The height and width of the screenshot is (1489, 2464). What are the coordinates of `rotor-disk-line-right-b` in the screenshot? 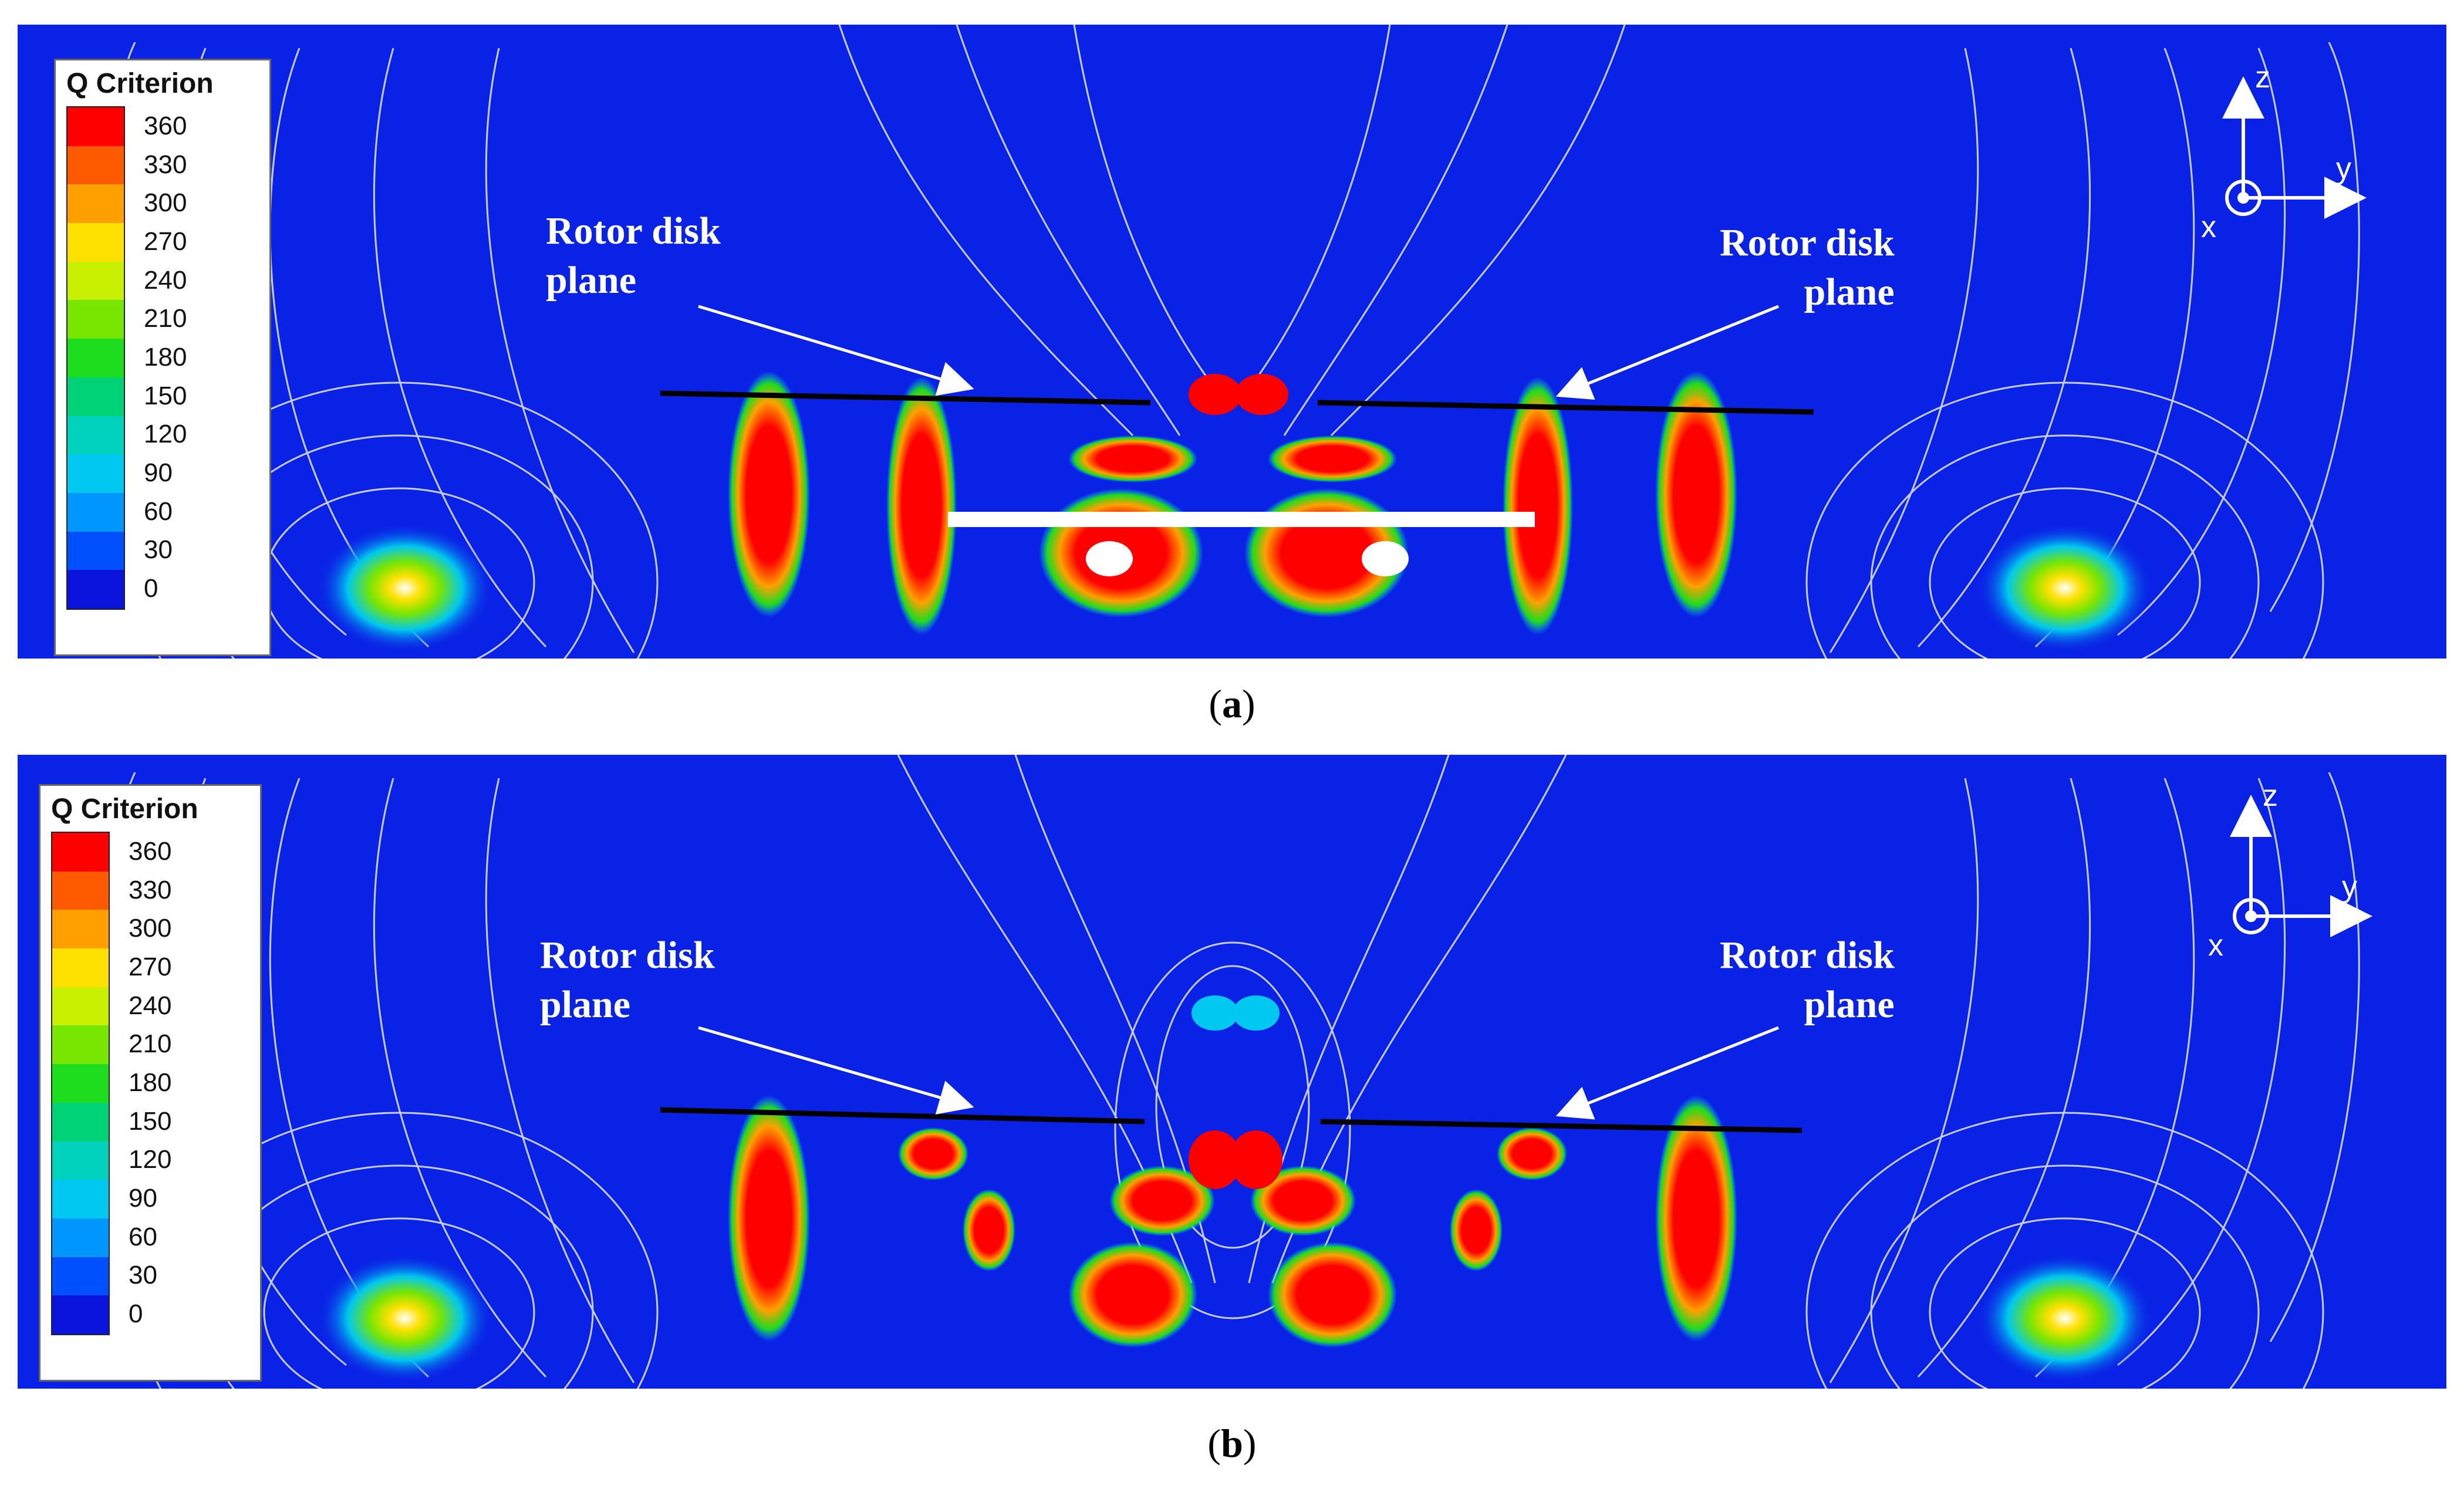 It's located at (1561, 1126).